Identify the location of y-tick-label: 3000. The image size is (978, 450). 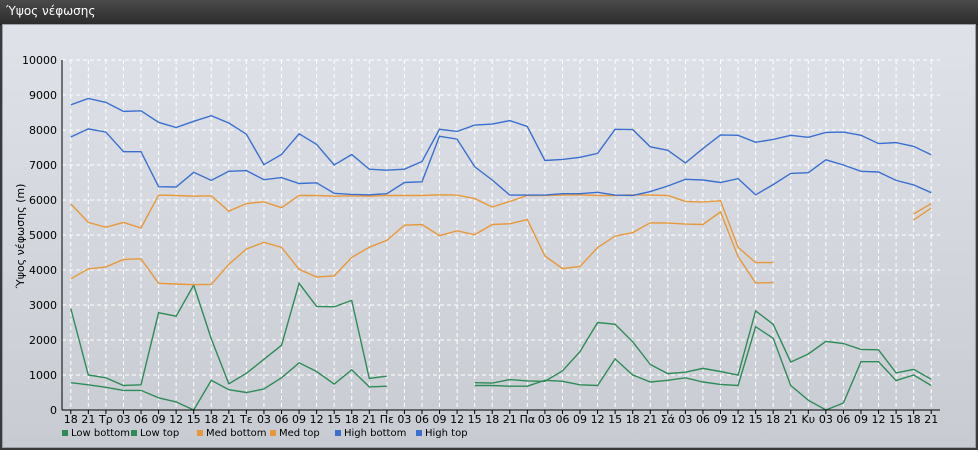
(43, 305).